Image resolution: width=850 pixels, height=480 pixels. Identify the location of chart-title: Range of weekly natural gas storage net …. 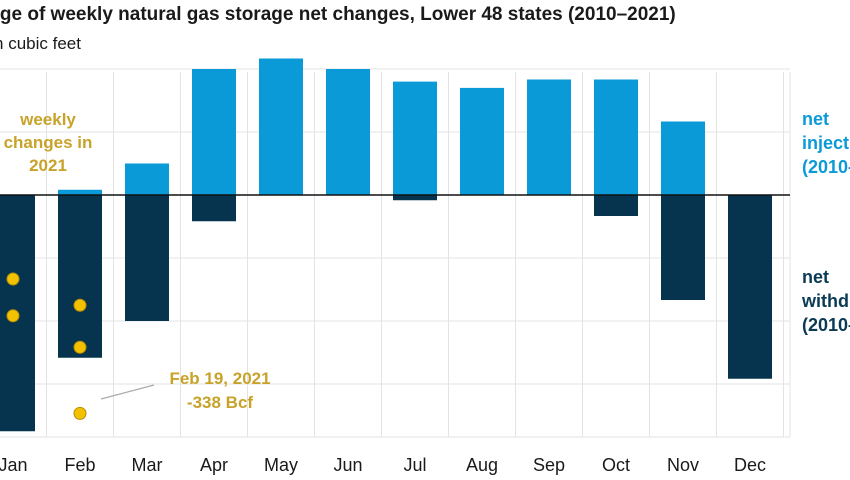
(338, 14).